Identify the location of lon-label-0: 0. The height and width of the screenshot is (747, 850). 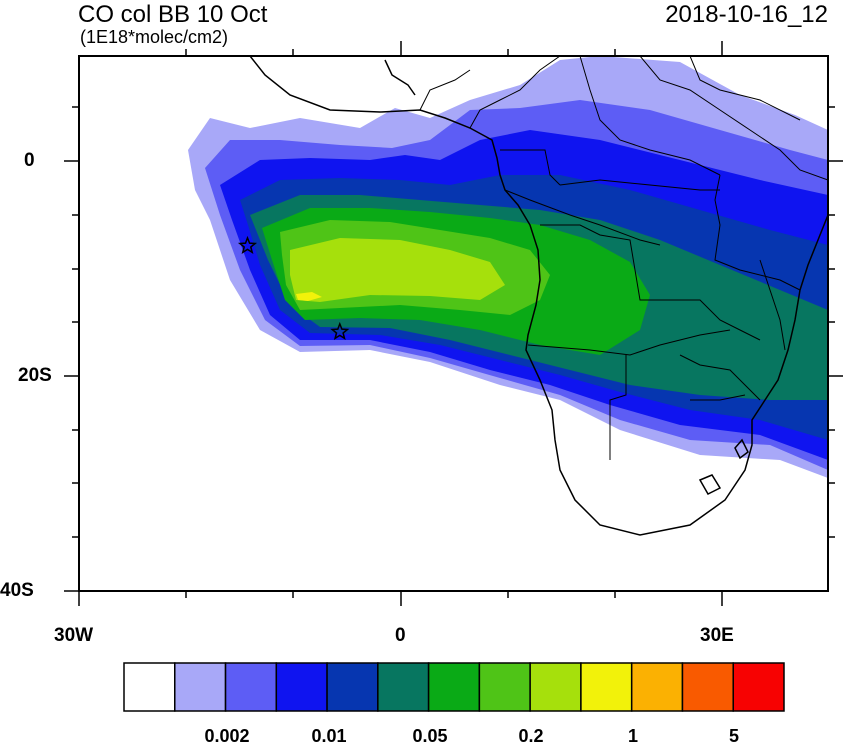
(400, 635).